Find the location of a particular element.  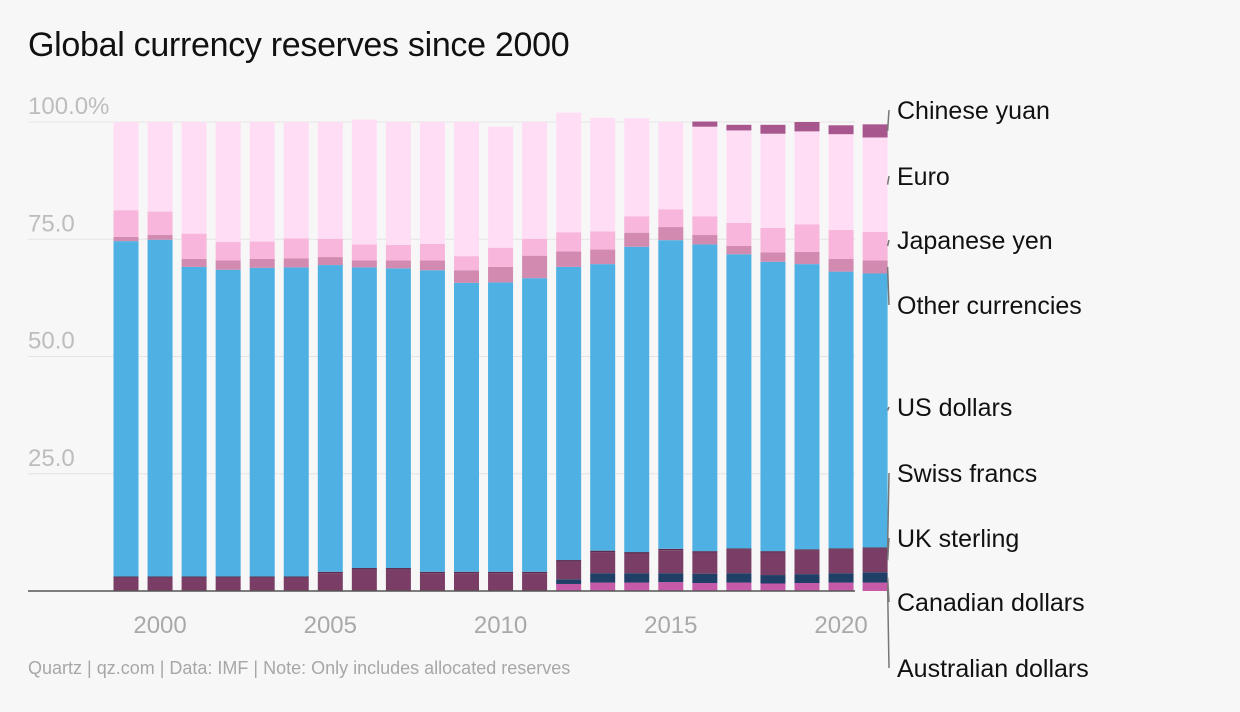

y-tick-label: 50.0 is located at coordinates (51, 341).